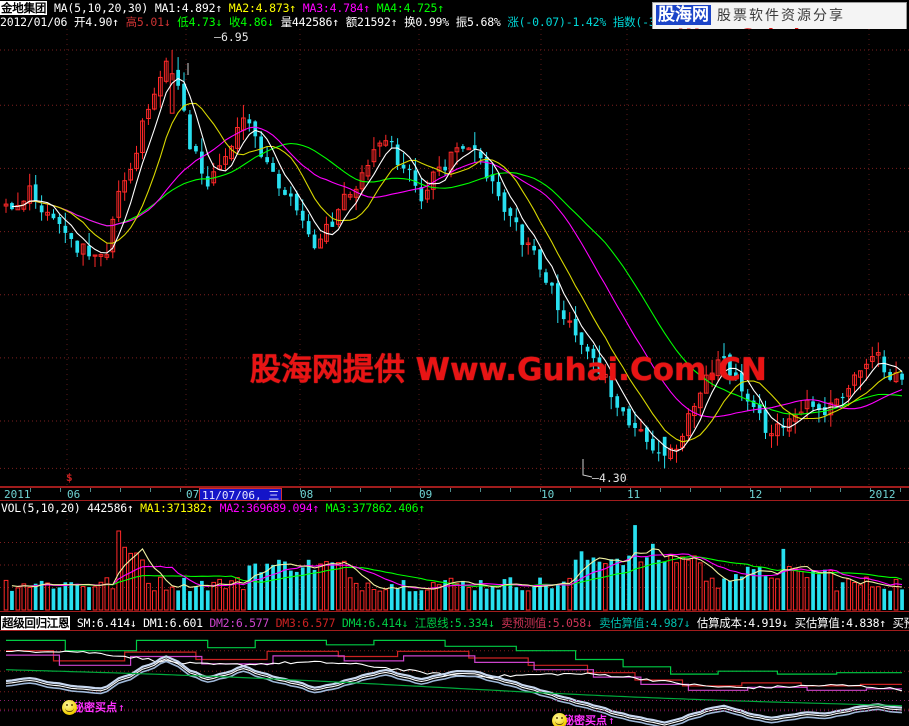 The image size is (909, 726). I want to click on logo-top-row: 股海网 股票软件资源分享, so click(779, 14).